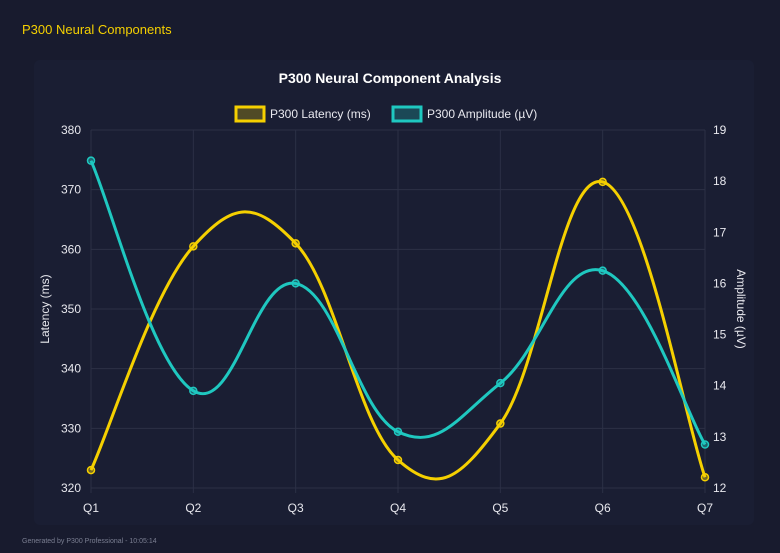 This screenshot has height=553, width=780. I want to click on legend-label: P300 Amplitude (µV), so click(482, 114).